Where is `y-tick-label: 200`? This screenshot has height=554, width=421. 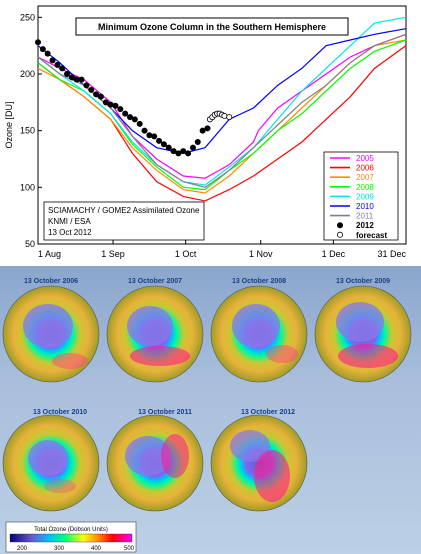 y-tick-label: 200 is located at coordinates (27, 74).